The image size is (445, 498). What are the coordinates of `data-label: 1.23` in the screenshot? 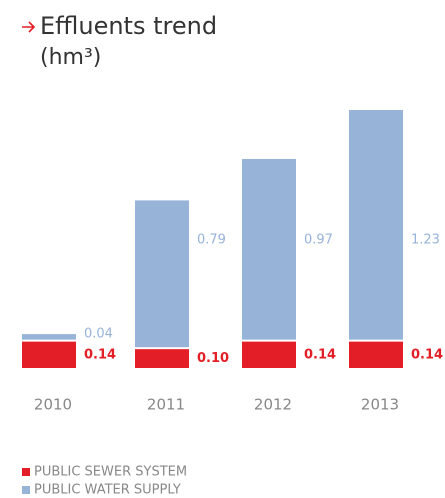 It's located at (425, 240).